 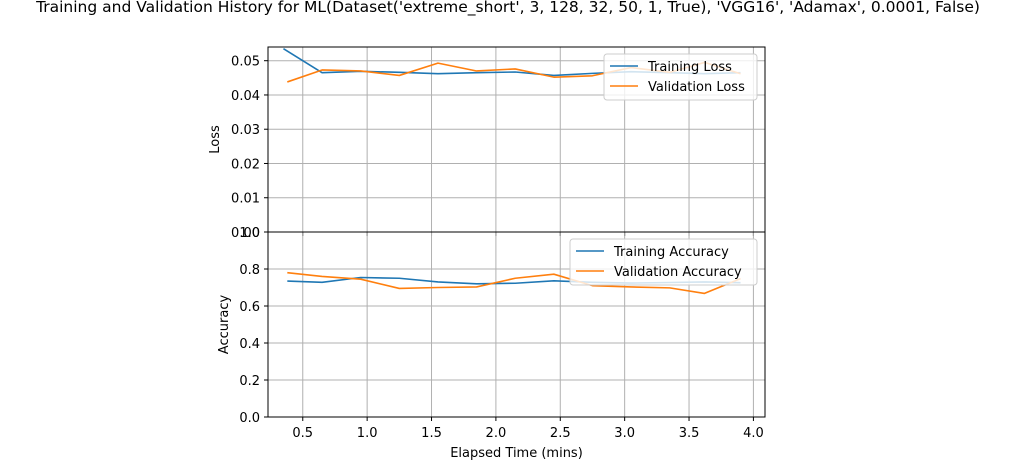 What do you see at coordinates (367, 433) in the screenshot?
I see `x-tick-label: 1.0` at bounding box center [367, 433].